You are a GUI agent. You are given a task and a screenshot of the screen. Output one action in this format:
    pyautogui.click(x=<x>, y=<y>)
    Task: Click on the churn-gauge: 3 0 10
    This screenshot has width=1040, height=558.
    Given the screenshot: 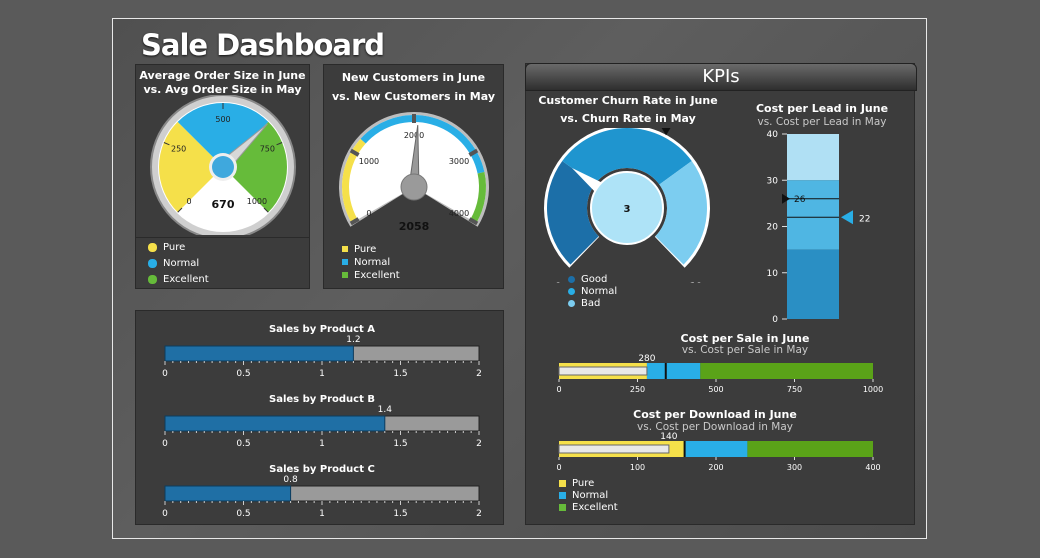 What is the action you would take?
    pyautogui.click(x=627, y=205)
    